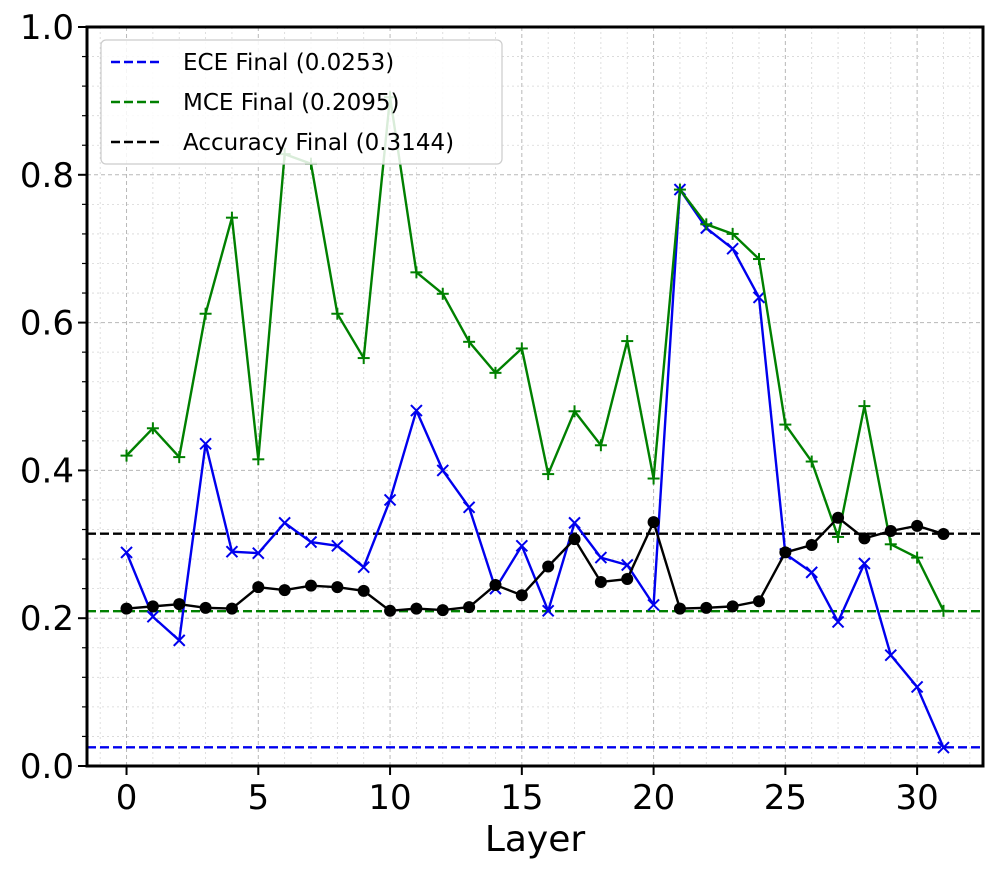 This screenshot has height=872, width=996. I want to click on legend-entry: MCE Final (0.2095), so click(255, 103).